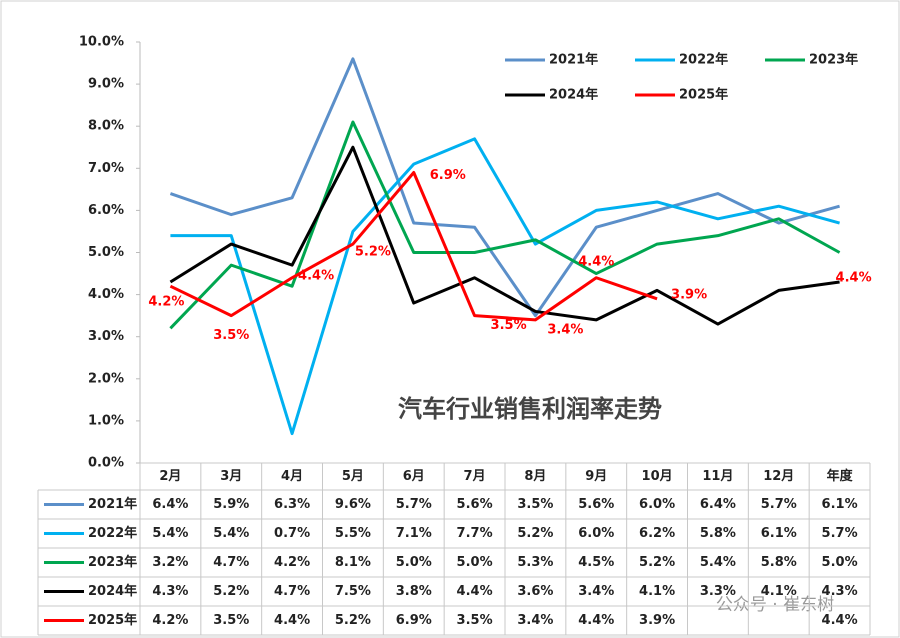 This screenshot has height=638, width=900. Describe the element at coordinates (106, 463) in the screenshot. I see `y-tick-label: 0.0%` at that location.